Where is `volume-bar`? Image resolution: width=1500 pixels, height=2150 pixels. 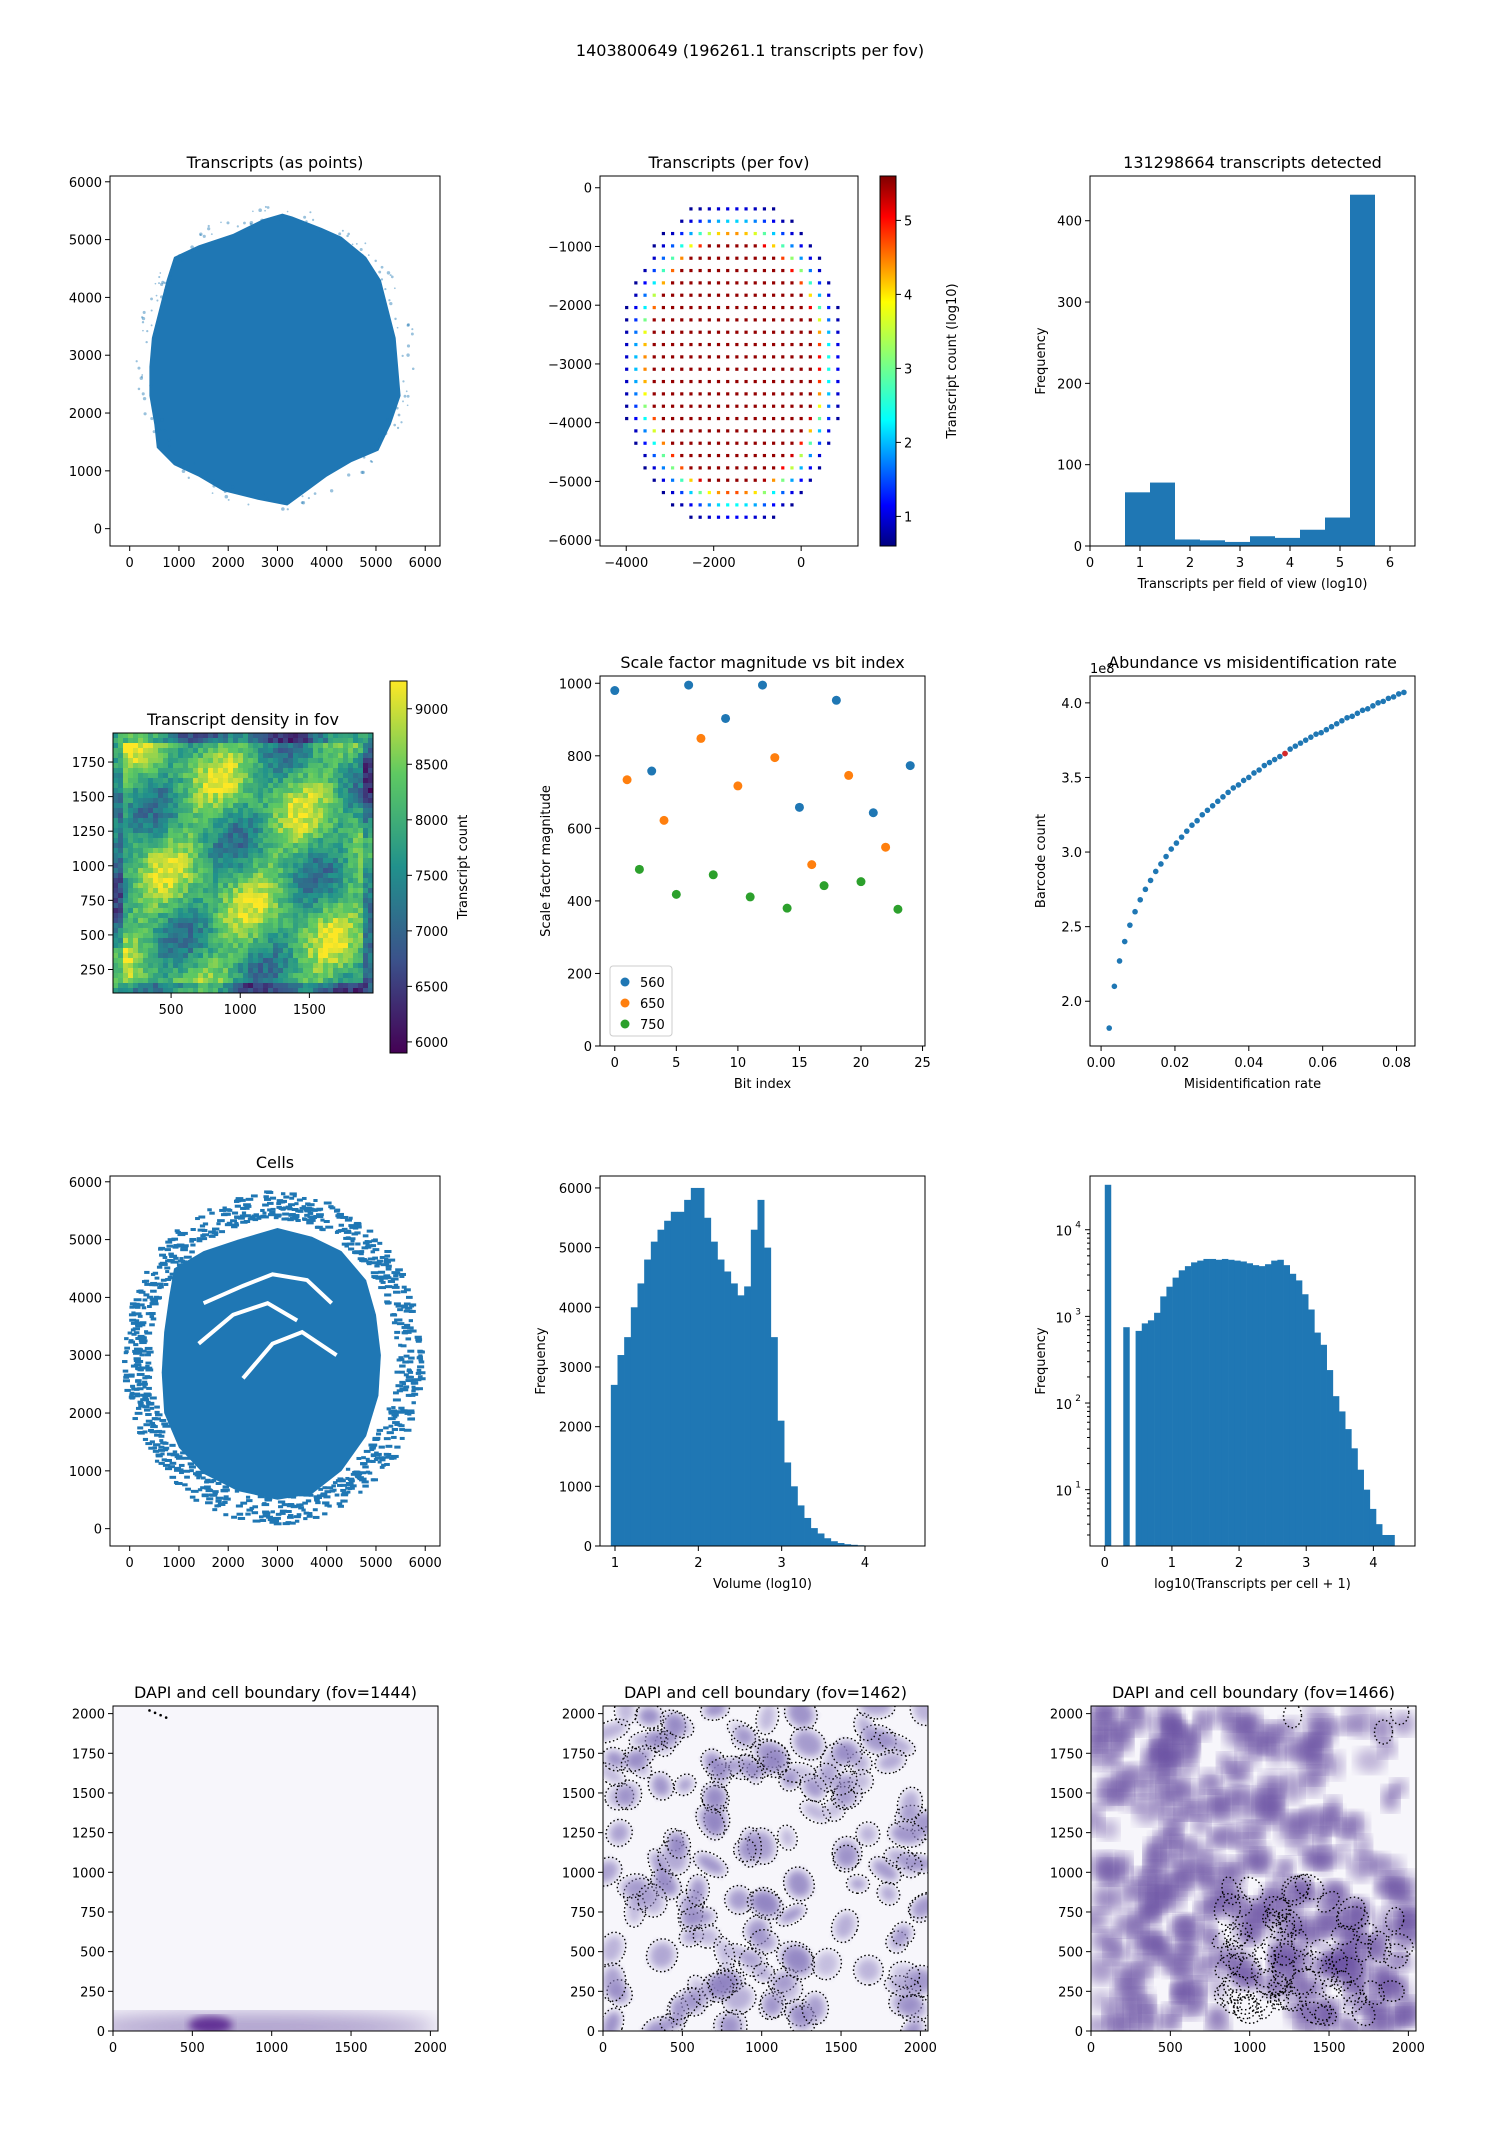
volume-bar is located at coordinates (641, 1414).